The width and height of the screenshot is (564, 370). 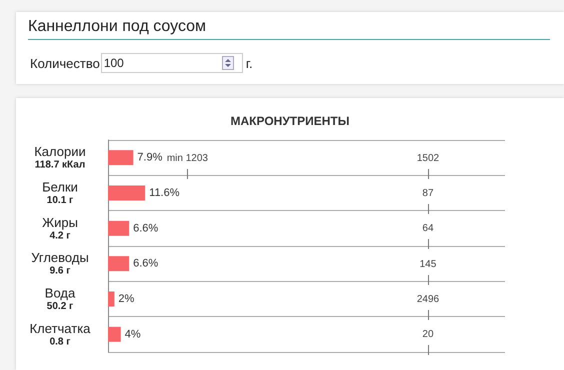 I want to click on y-tick-label: Калории 118.7 кКал, so click(x=60, y=157).